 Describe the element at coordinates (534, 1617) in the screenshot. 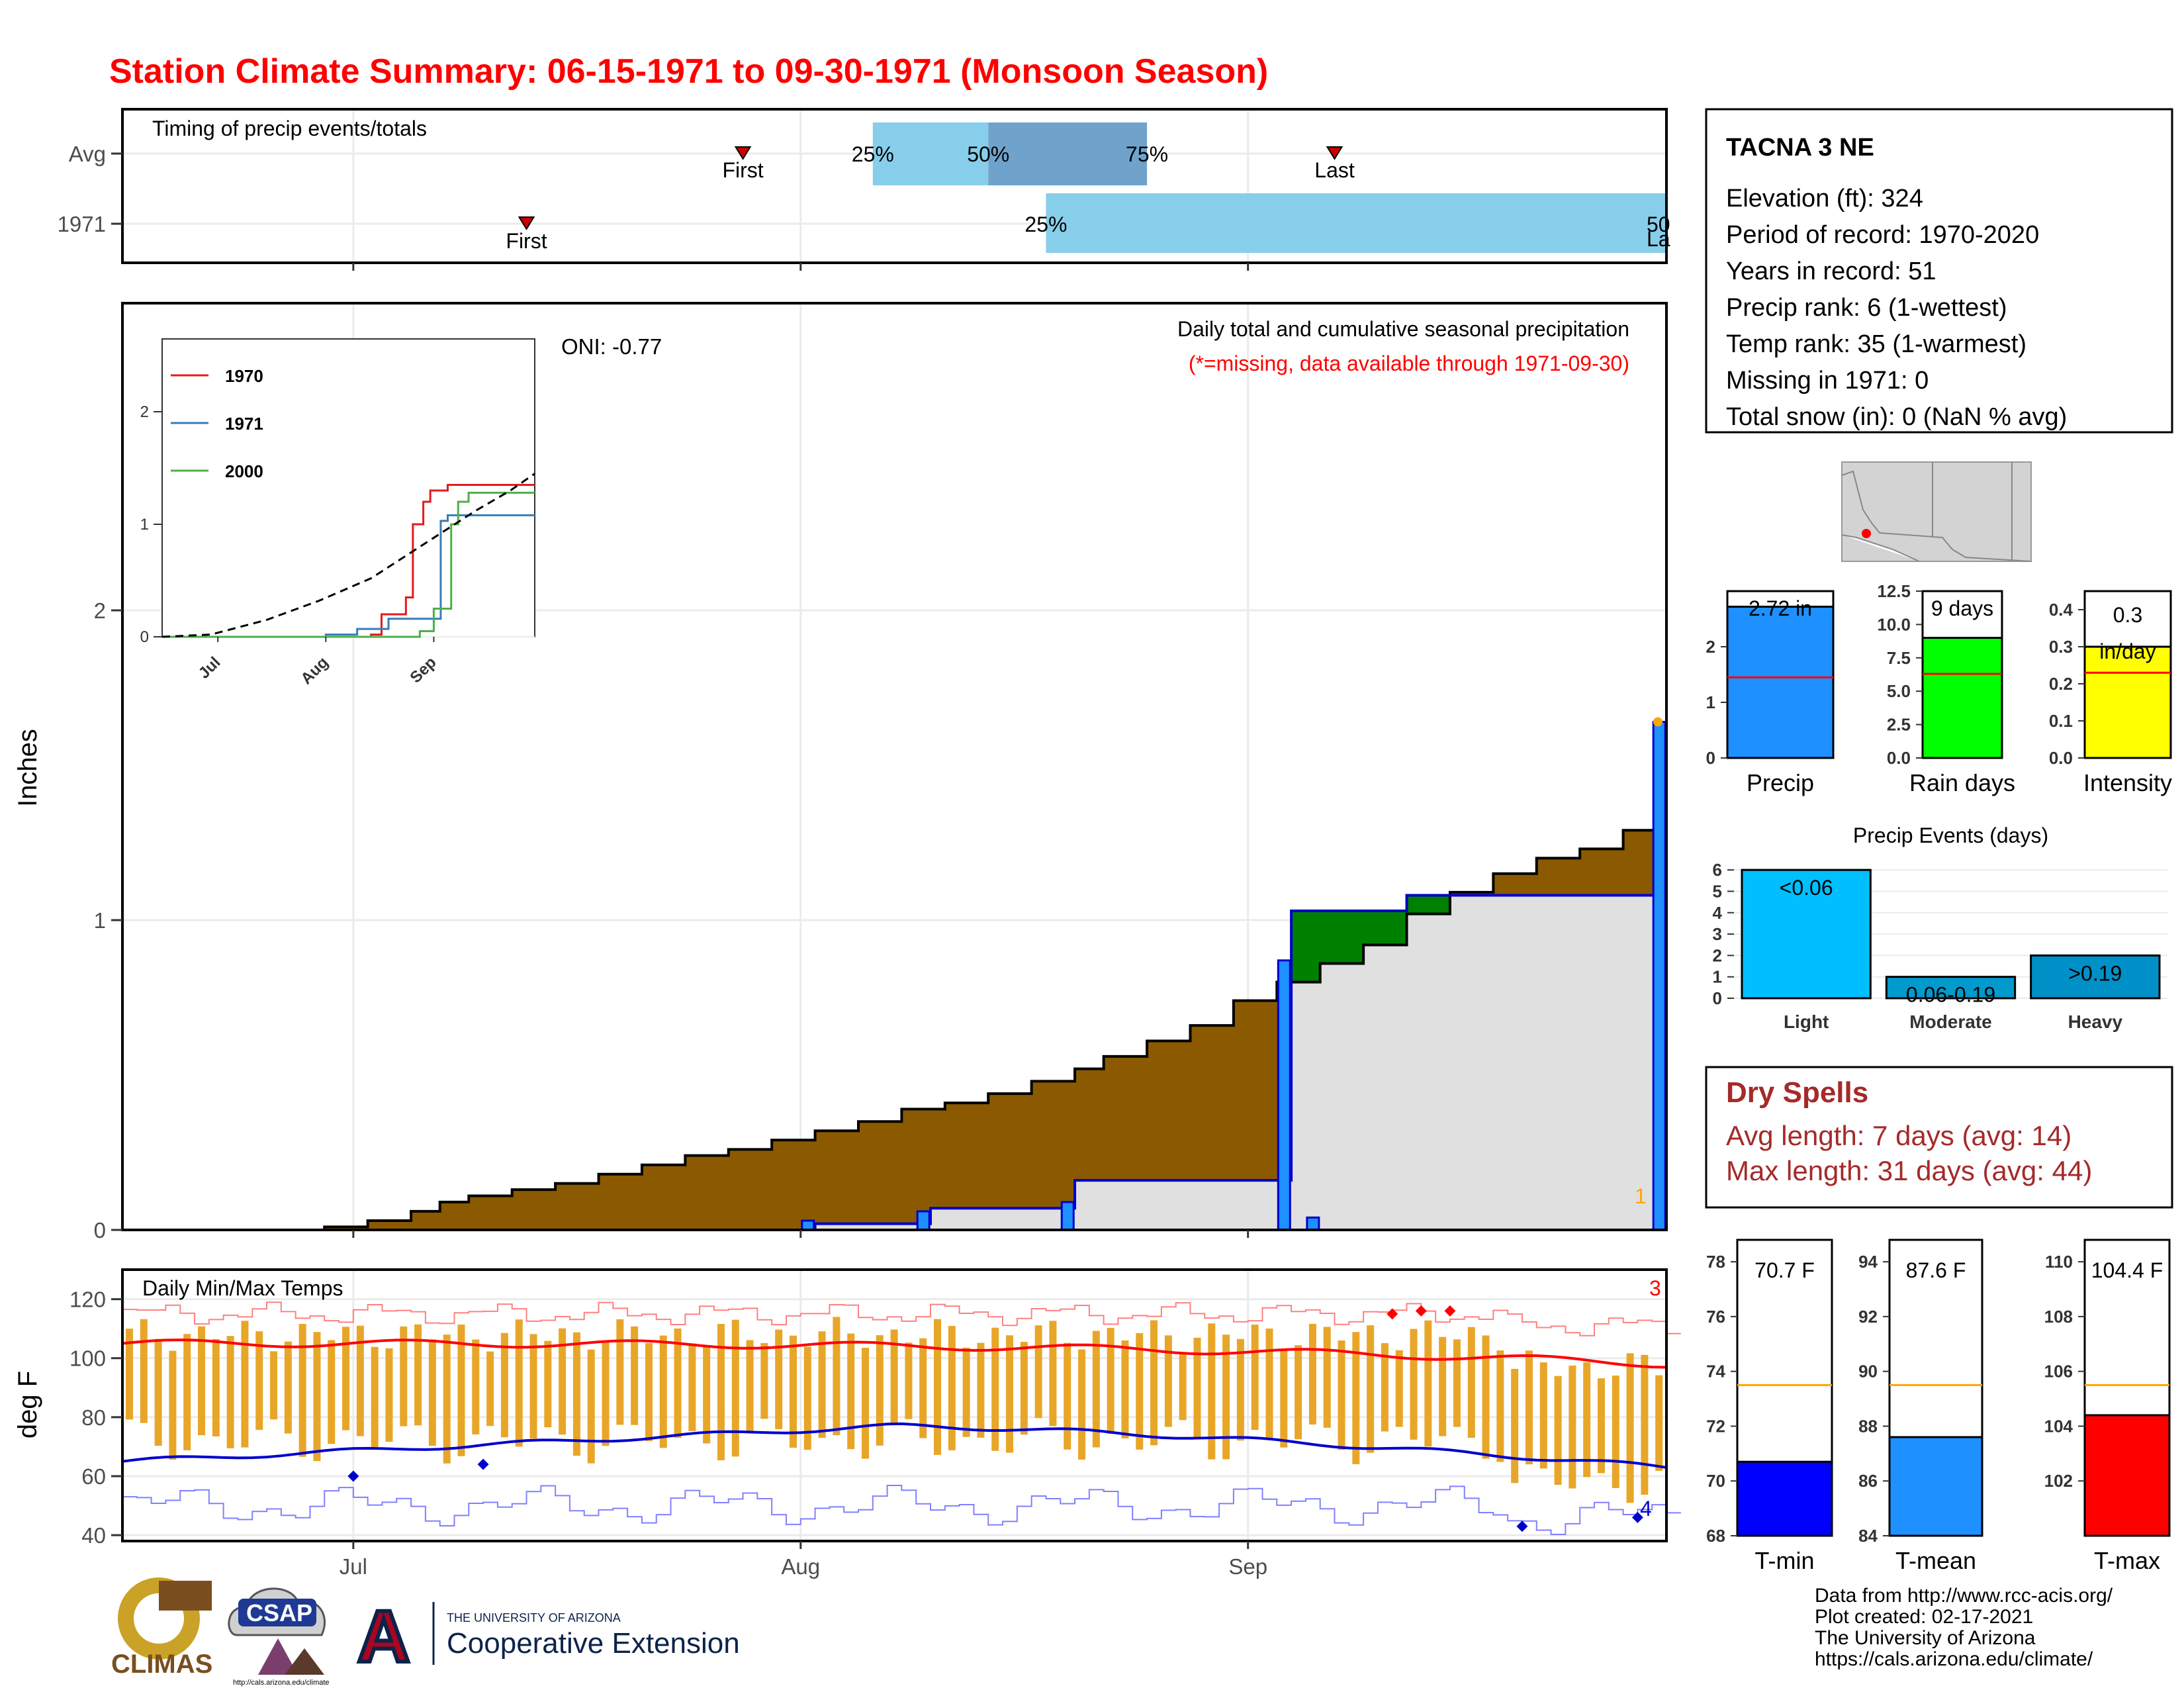

I see `ua-small-text: THE UNIVERSITY OF ARIZONA` at that location.